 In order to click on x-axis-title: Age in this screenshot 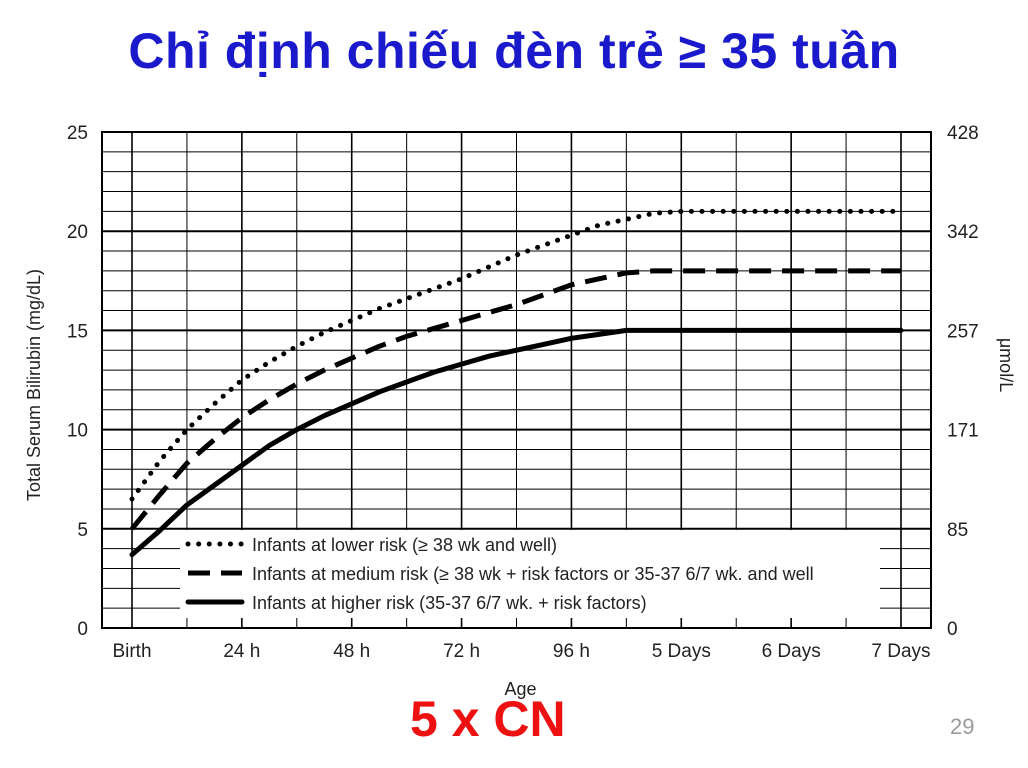, I will do `click(520, 689)`.